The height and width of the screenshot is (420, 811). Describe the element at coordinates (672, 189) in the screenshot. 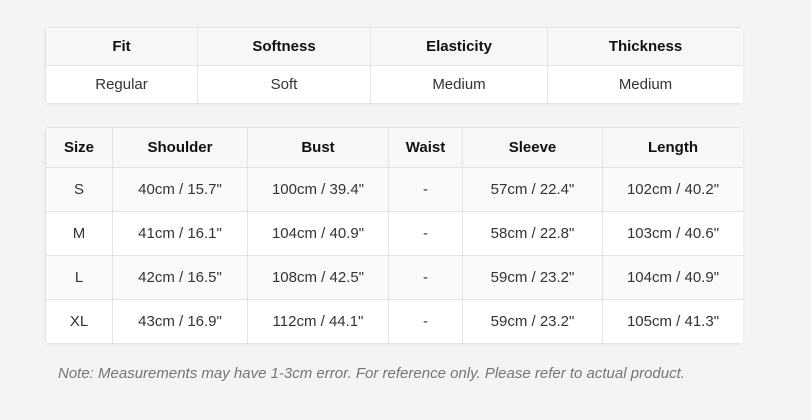

I see `size-s-length: 102cm / 40.2"` at that location.